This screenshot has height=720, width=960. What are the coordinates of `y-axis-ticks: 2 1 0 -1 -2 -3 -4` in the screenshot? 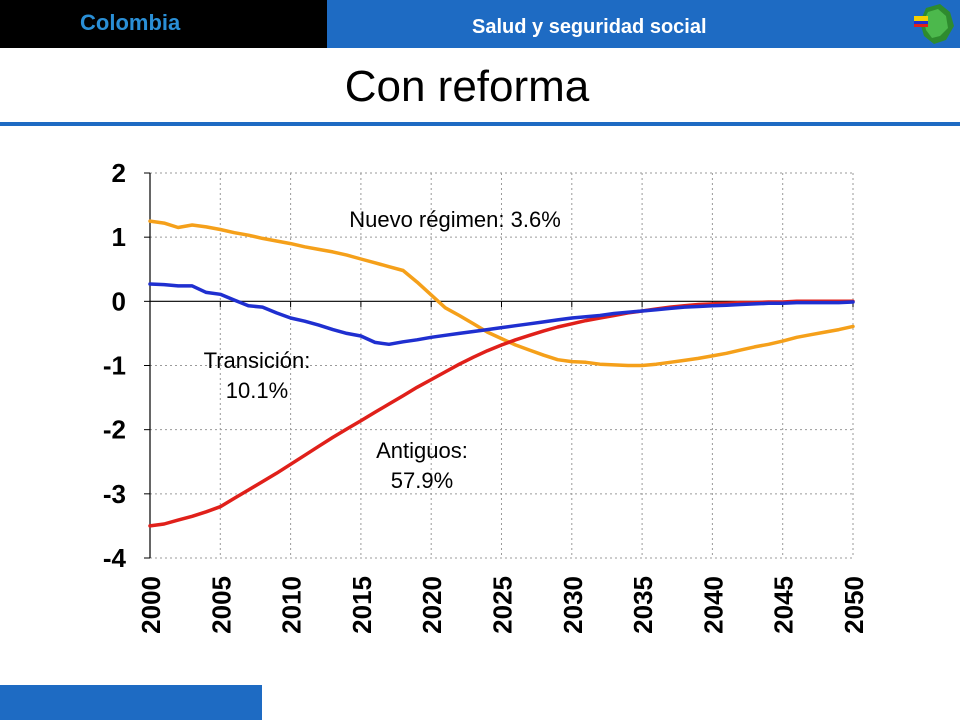 It's located at (115, 365).